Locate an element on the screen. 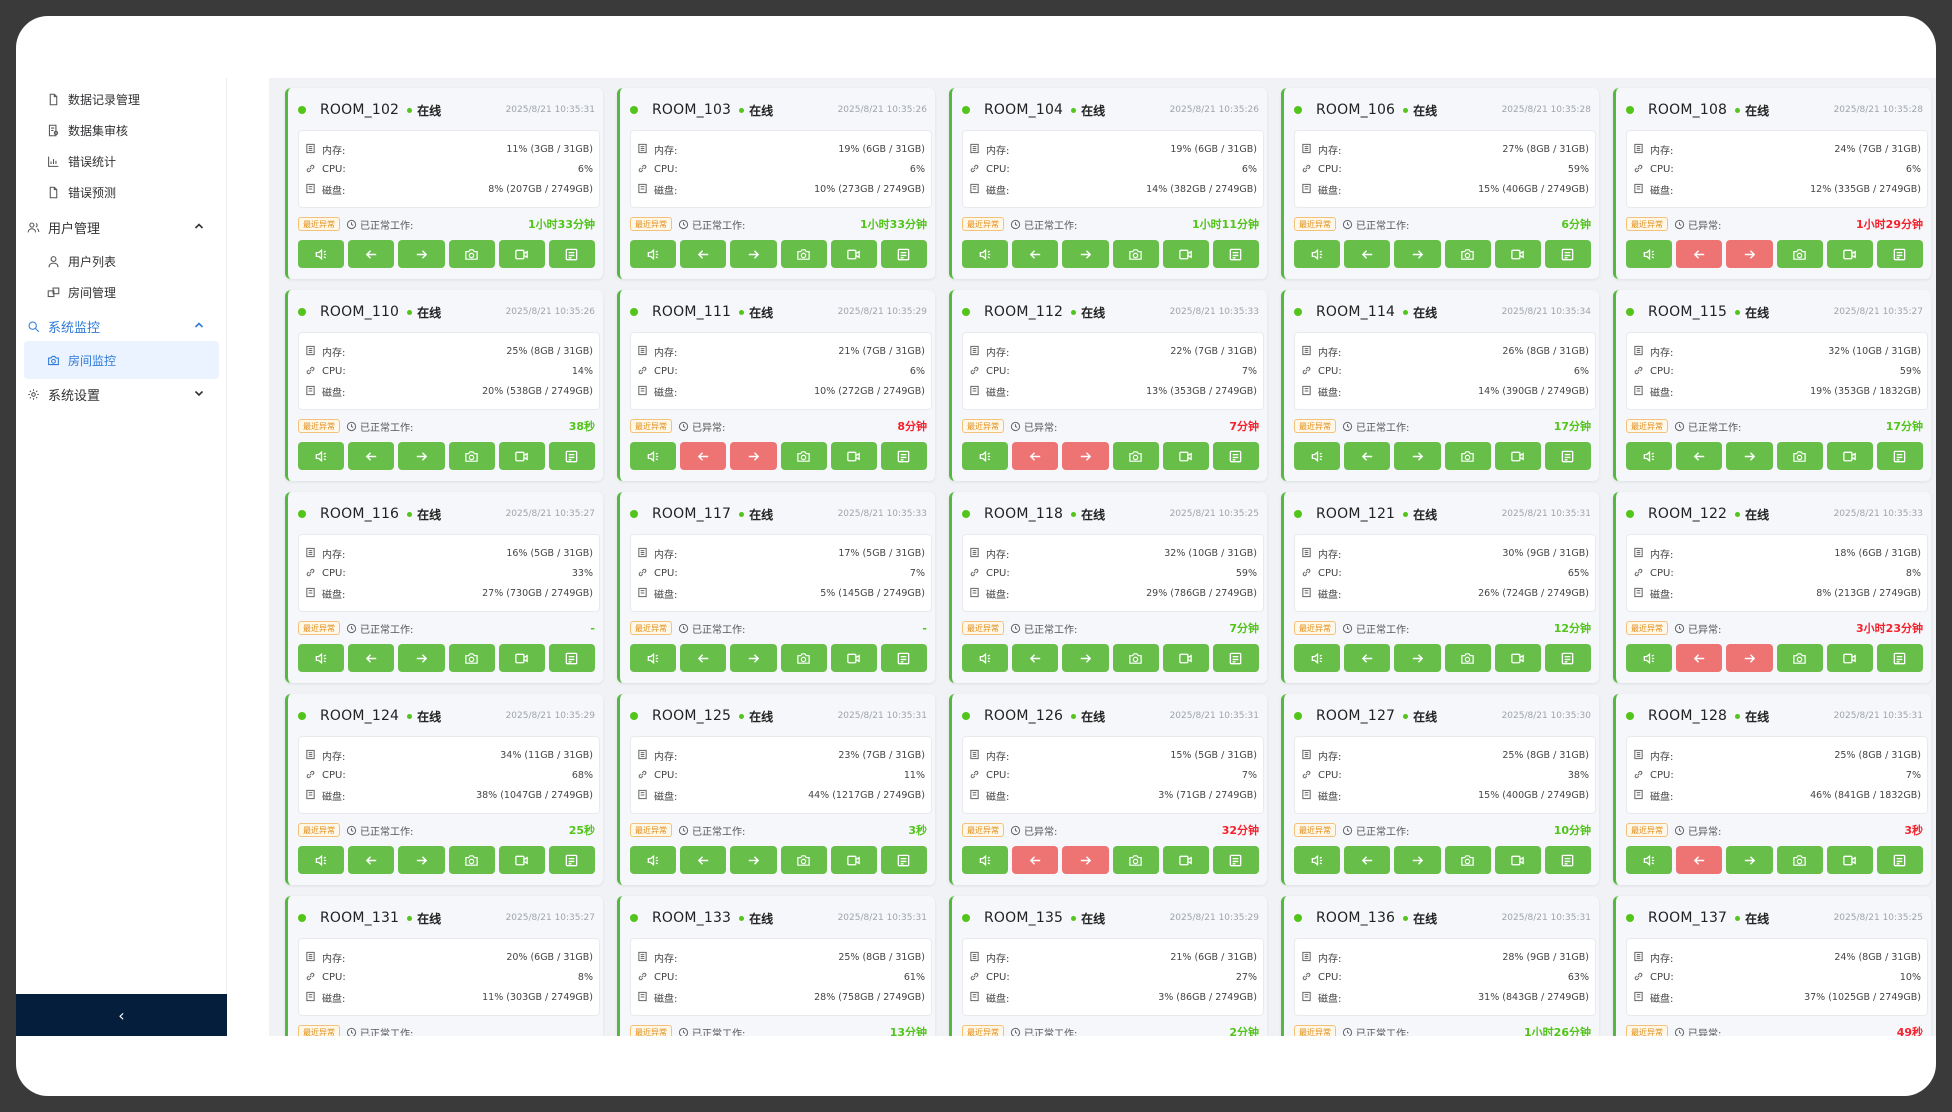  sidebar-item-9: 系统设置 is located at coordinates (121, 394).